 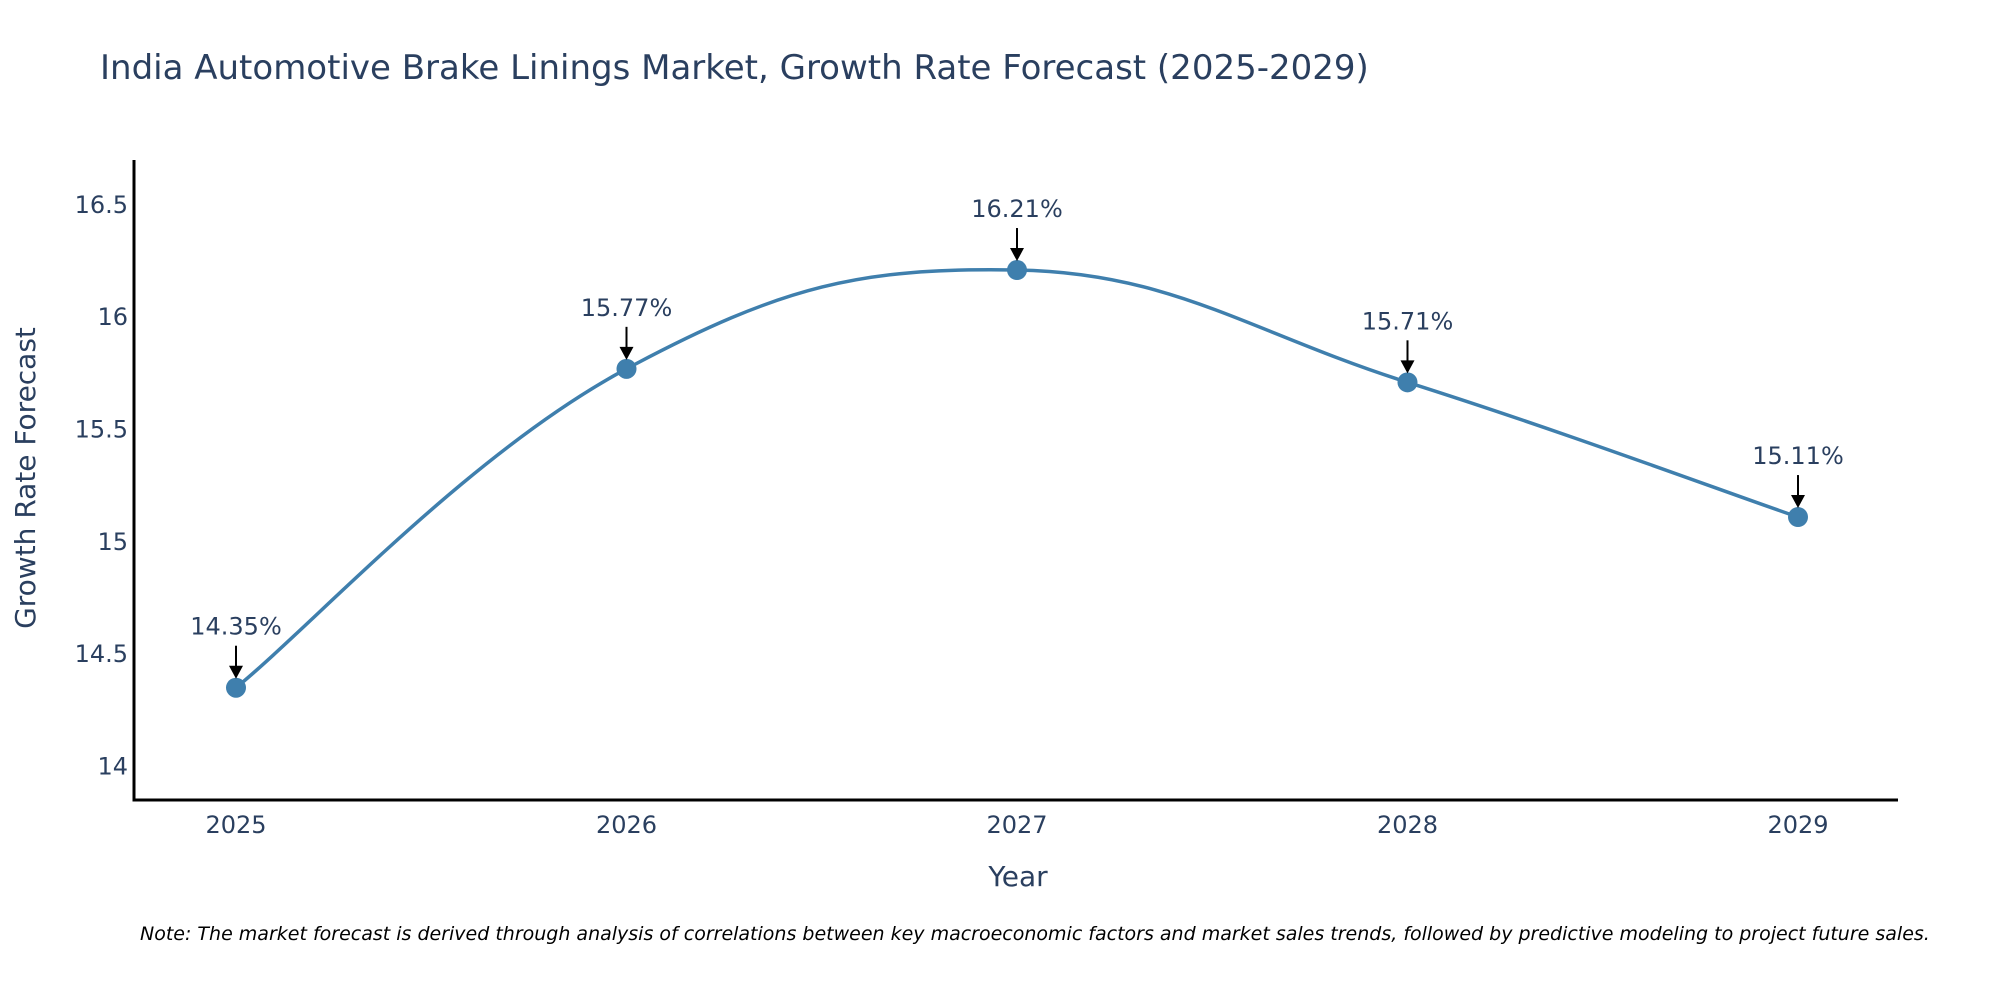 What do you see at coordinates (101, 429) in the screenshot?
I see `y-tick-label: 15.5` at bounding box center [101, 429].